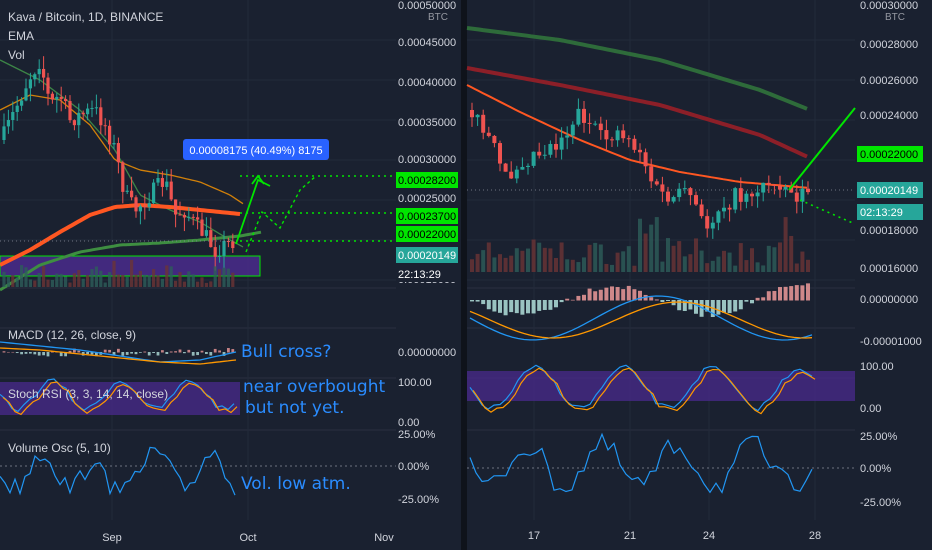 The image size is (932, 550). I want to click on stoch-d-line, so click(120, 398).